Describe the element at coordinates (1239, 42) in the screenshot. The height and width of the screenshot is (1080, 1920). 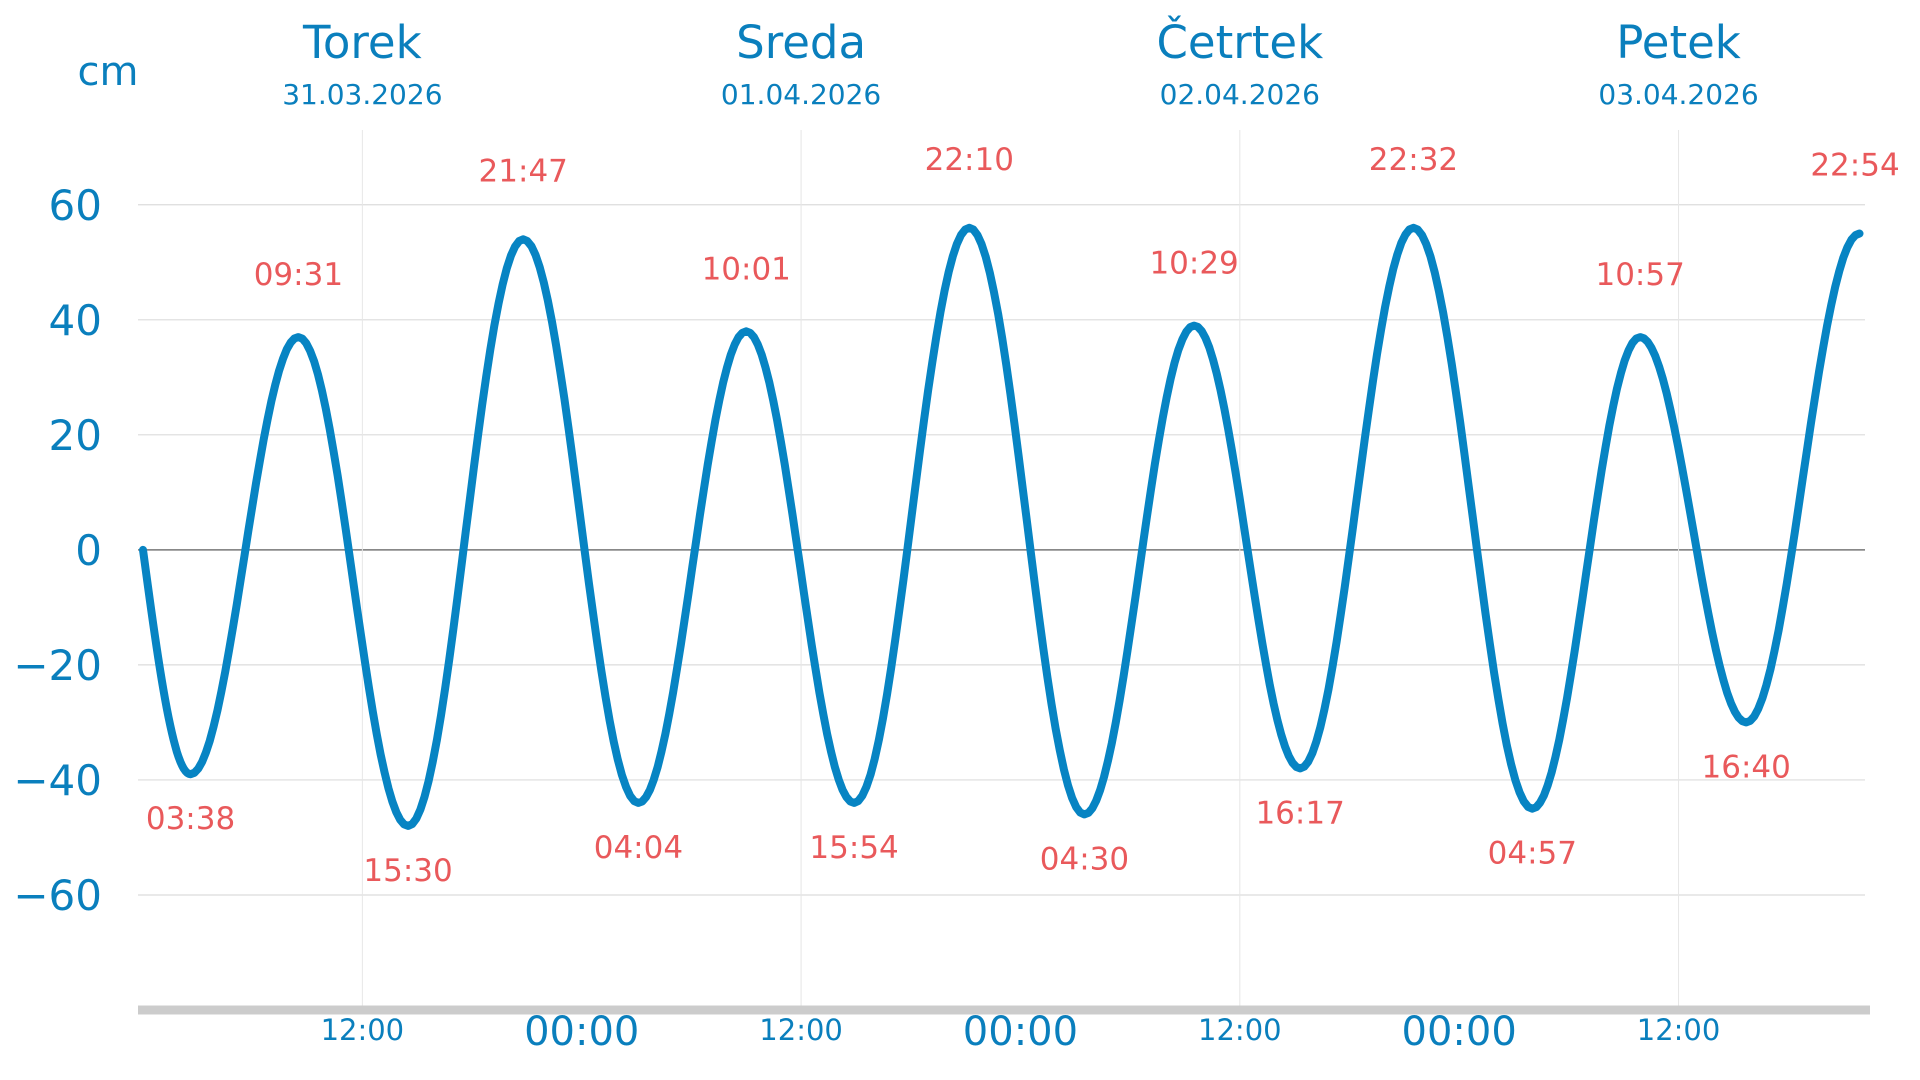
I see `day-name-header: Četrtek` at that location.